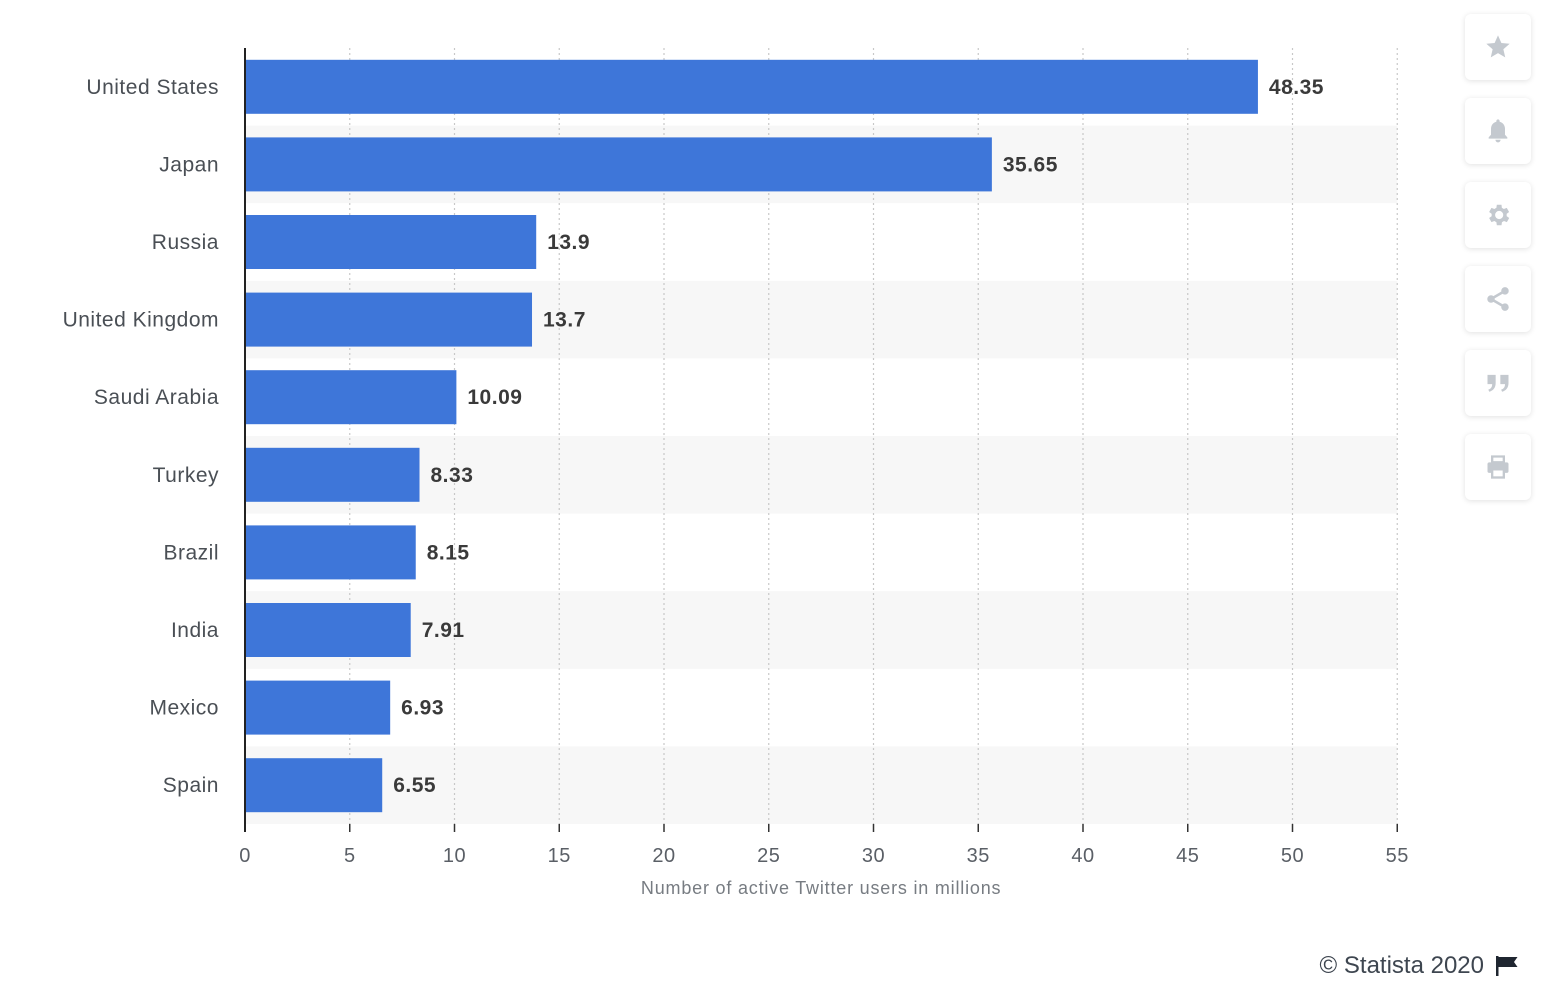 Image resolution: width=1550 pixels, height=990 pixels. Describe the element at coordinates (185, 242) in the screenshot. I see `category-label: Russia` at that location.